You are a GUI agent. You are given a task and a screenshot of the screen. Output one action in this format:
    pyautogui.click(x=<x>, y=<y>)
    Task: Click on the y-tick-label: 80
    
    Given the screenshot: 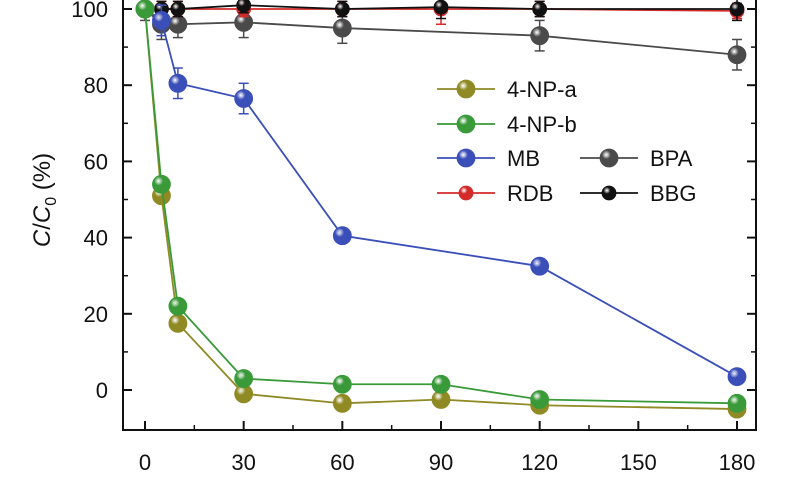 What is the action you would take?
    pyautogui.click(x=96, y=85)
    